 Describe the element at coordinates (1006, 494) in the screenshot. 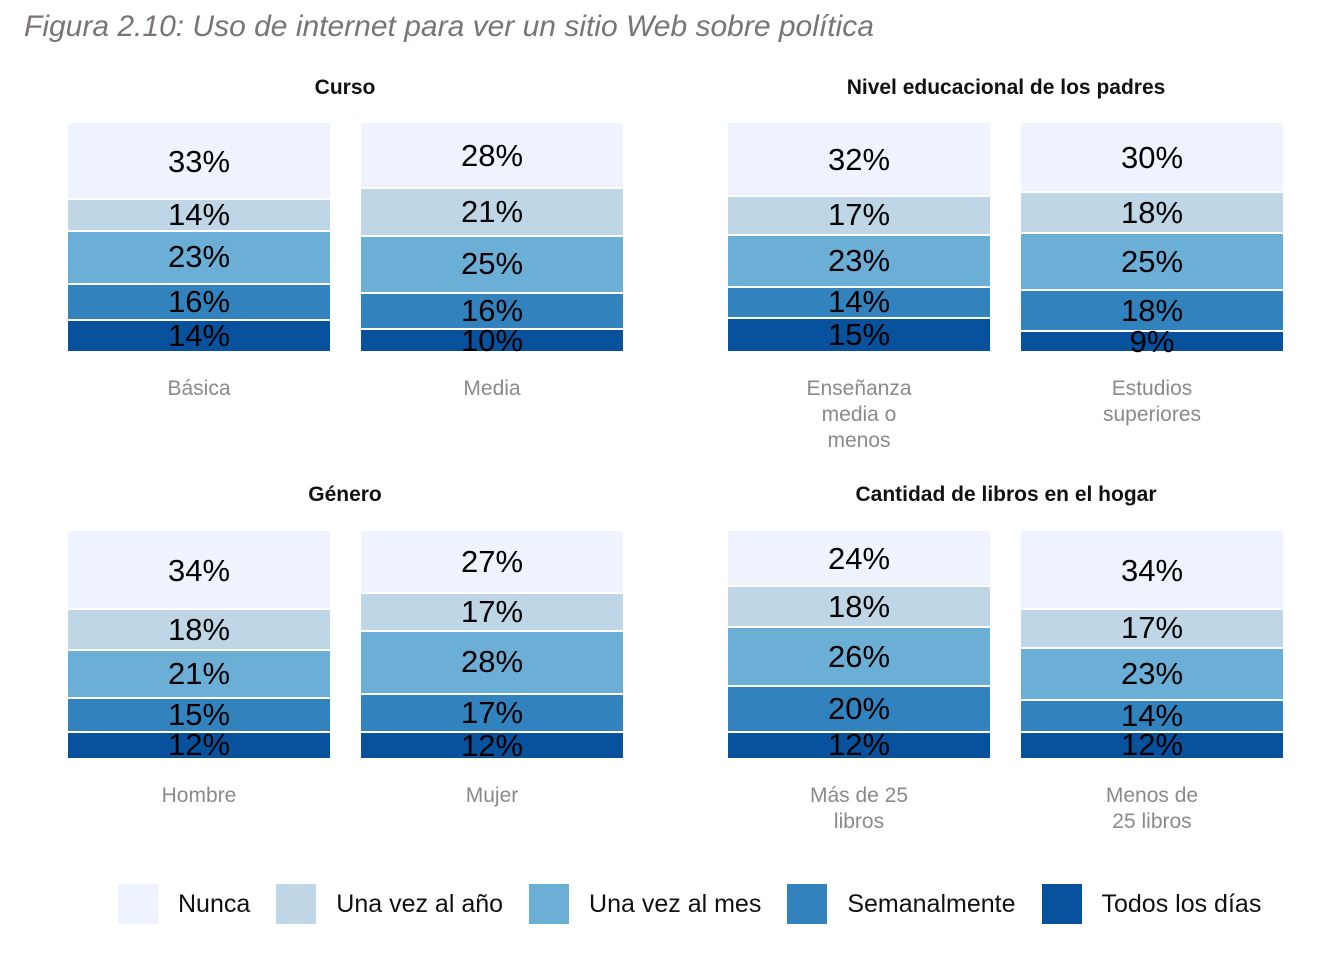

I see `panel-title-cantidad-de-libros-en-el-hogar: Cantidad de libros en el hogar` at that location.